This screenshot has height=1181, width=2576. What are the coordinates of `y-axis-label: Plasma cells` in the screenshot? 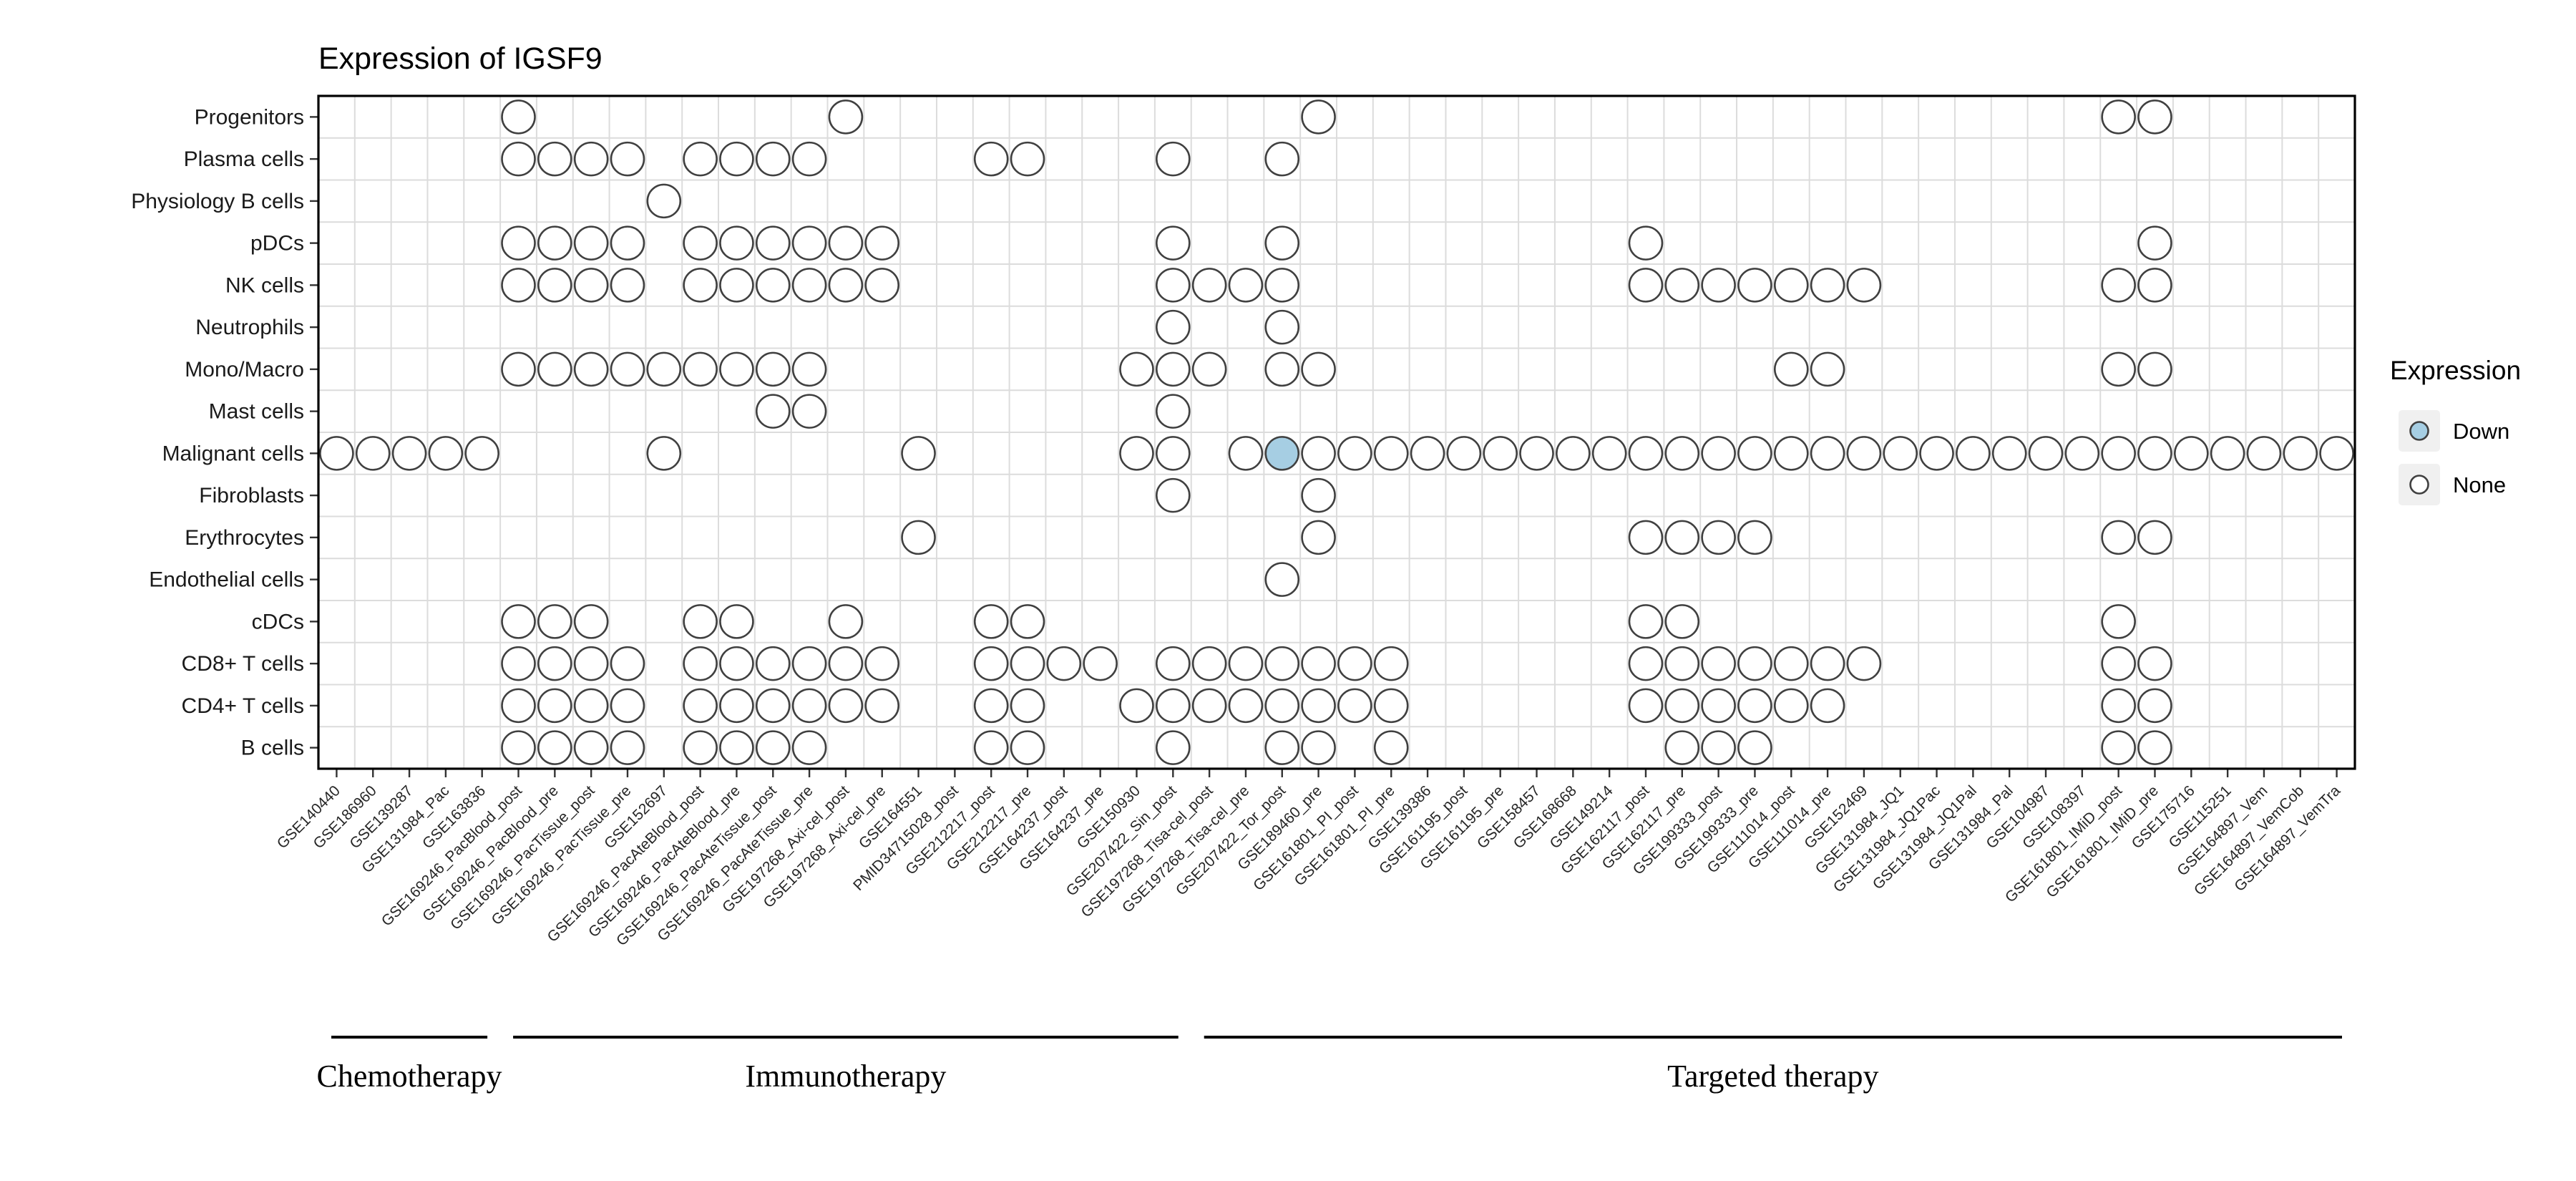 It's located at (244, 159).